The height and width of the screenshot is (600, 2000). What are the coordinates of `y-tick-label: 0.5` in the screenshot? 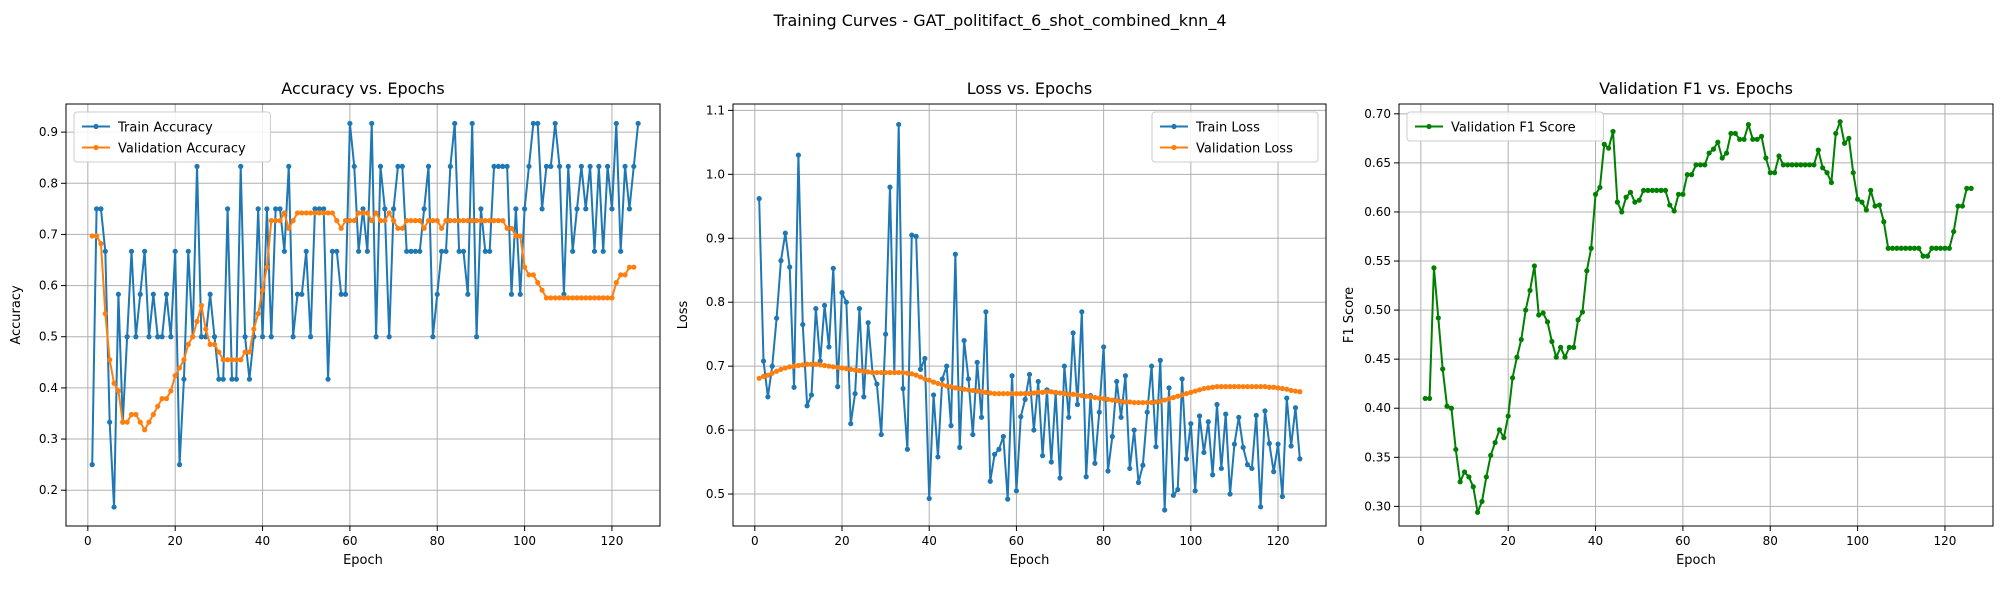 It's located at (48, 337).